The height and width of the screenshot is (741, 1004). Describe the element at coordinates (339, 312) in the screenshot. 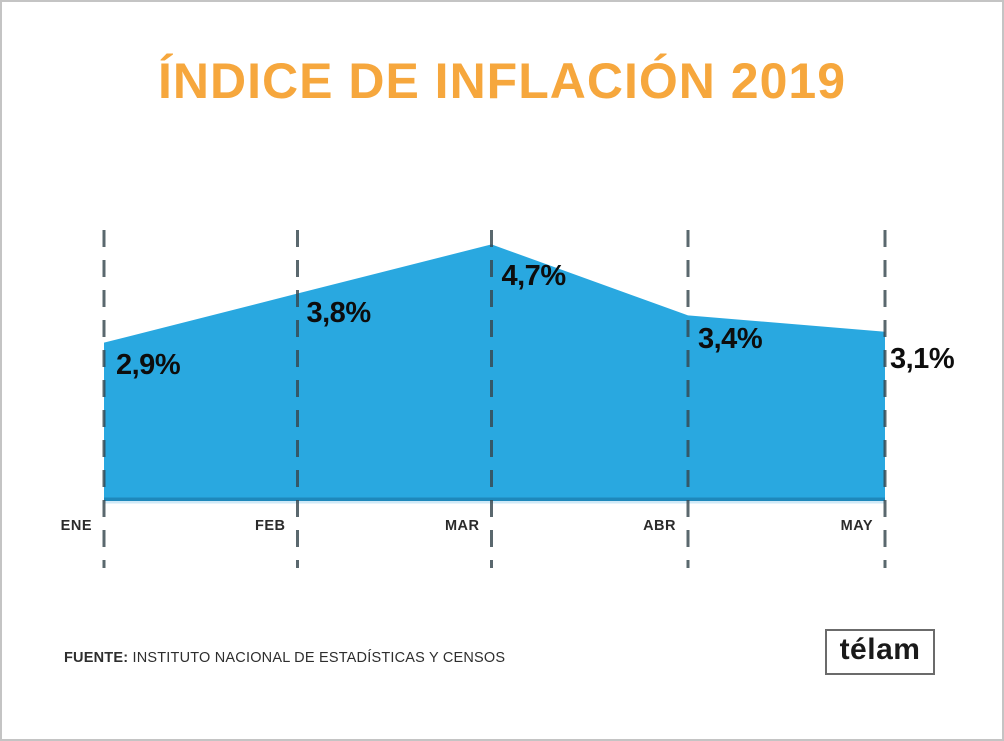

I see `value-label-feb: 3,8%` at that location.